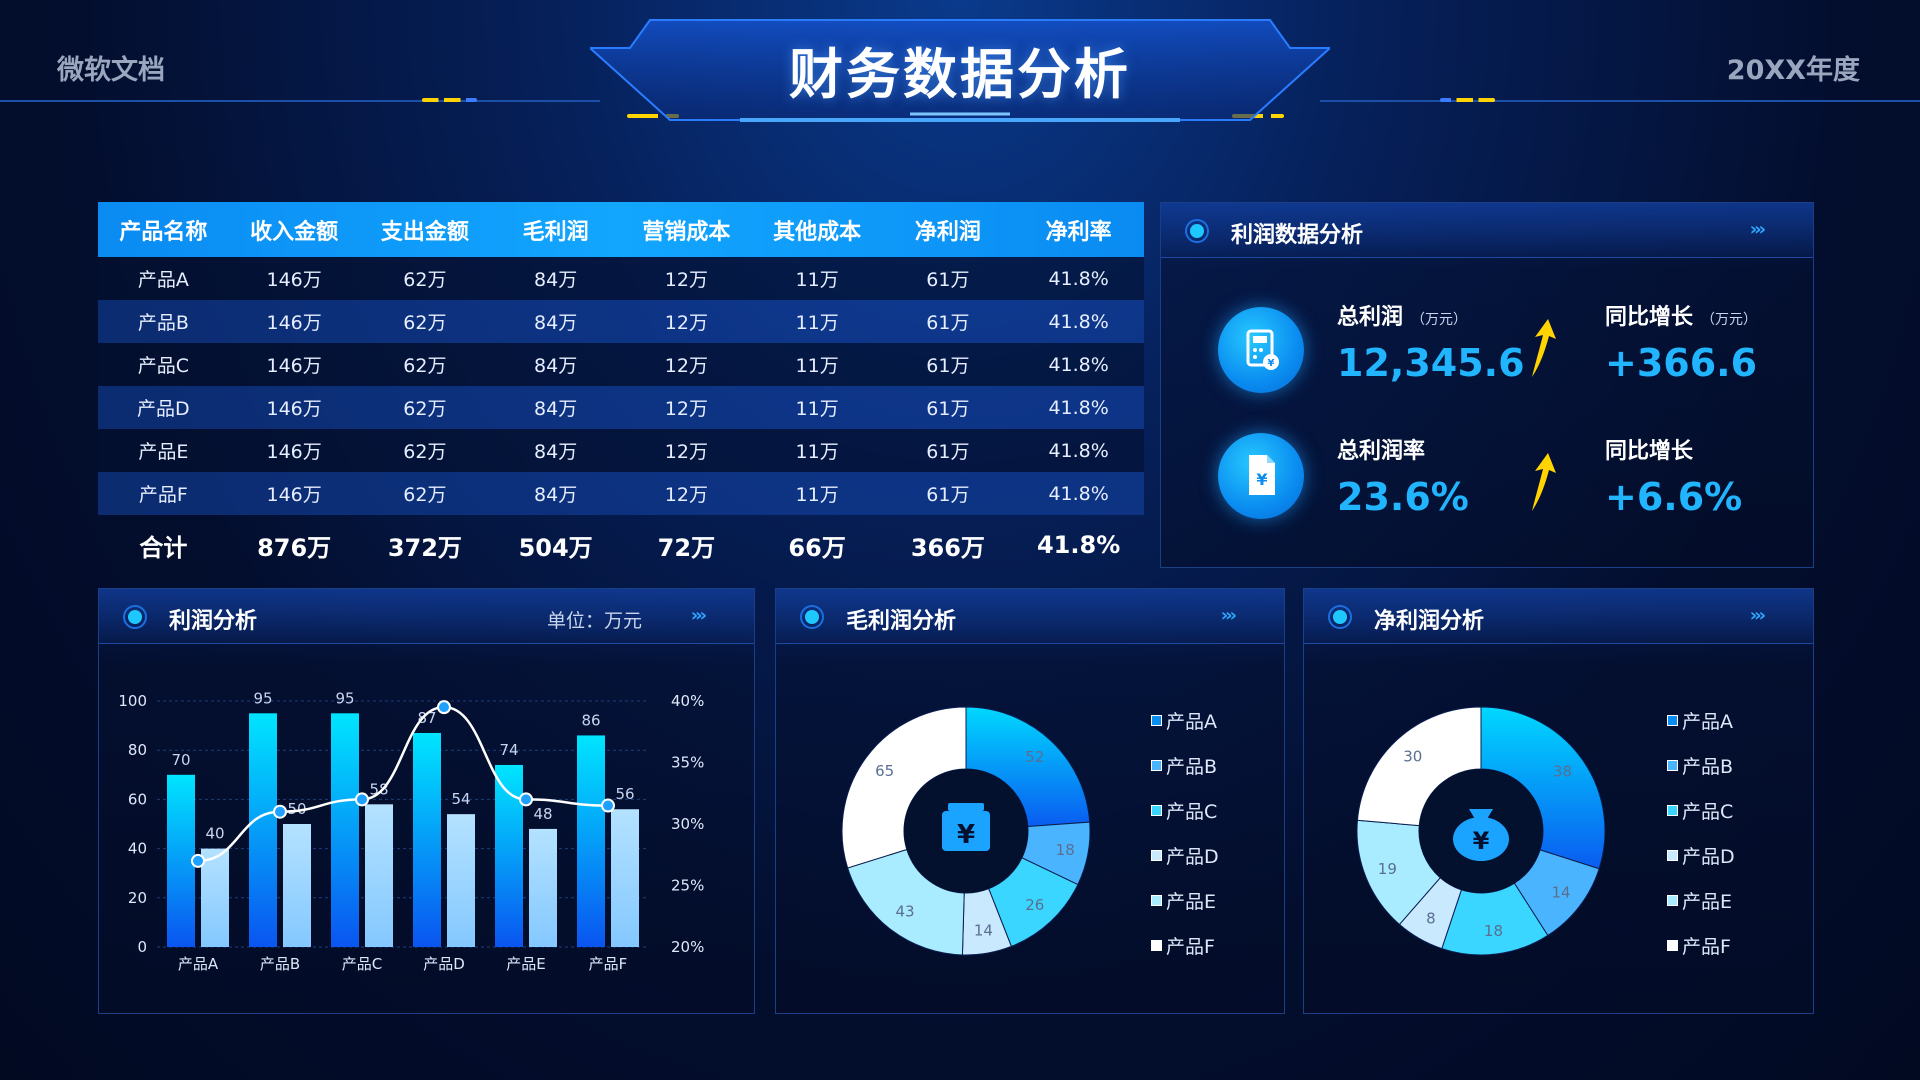 The height and width of the screenshot is (1080, 1920). What do you see at coordinates (687, 763) in the screenshot?
I see `y2-tick-label: 35%` at bounding box center [687, 763].